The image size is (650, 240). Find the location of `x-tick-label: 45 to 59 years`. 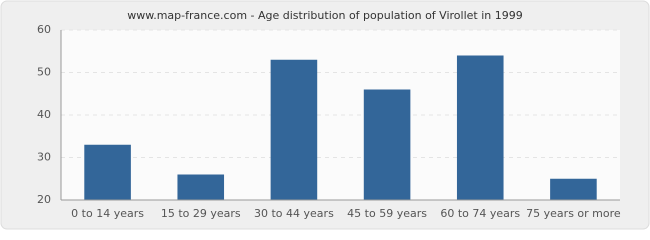

x-tick-label: 45 to 59 years is located at coordinates (387, 213).